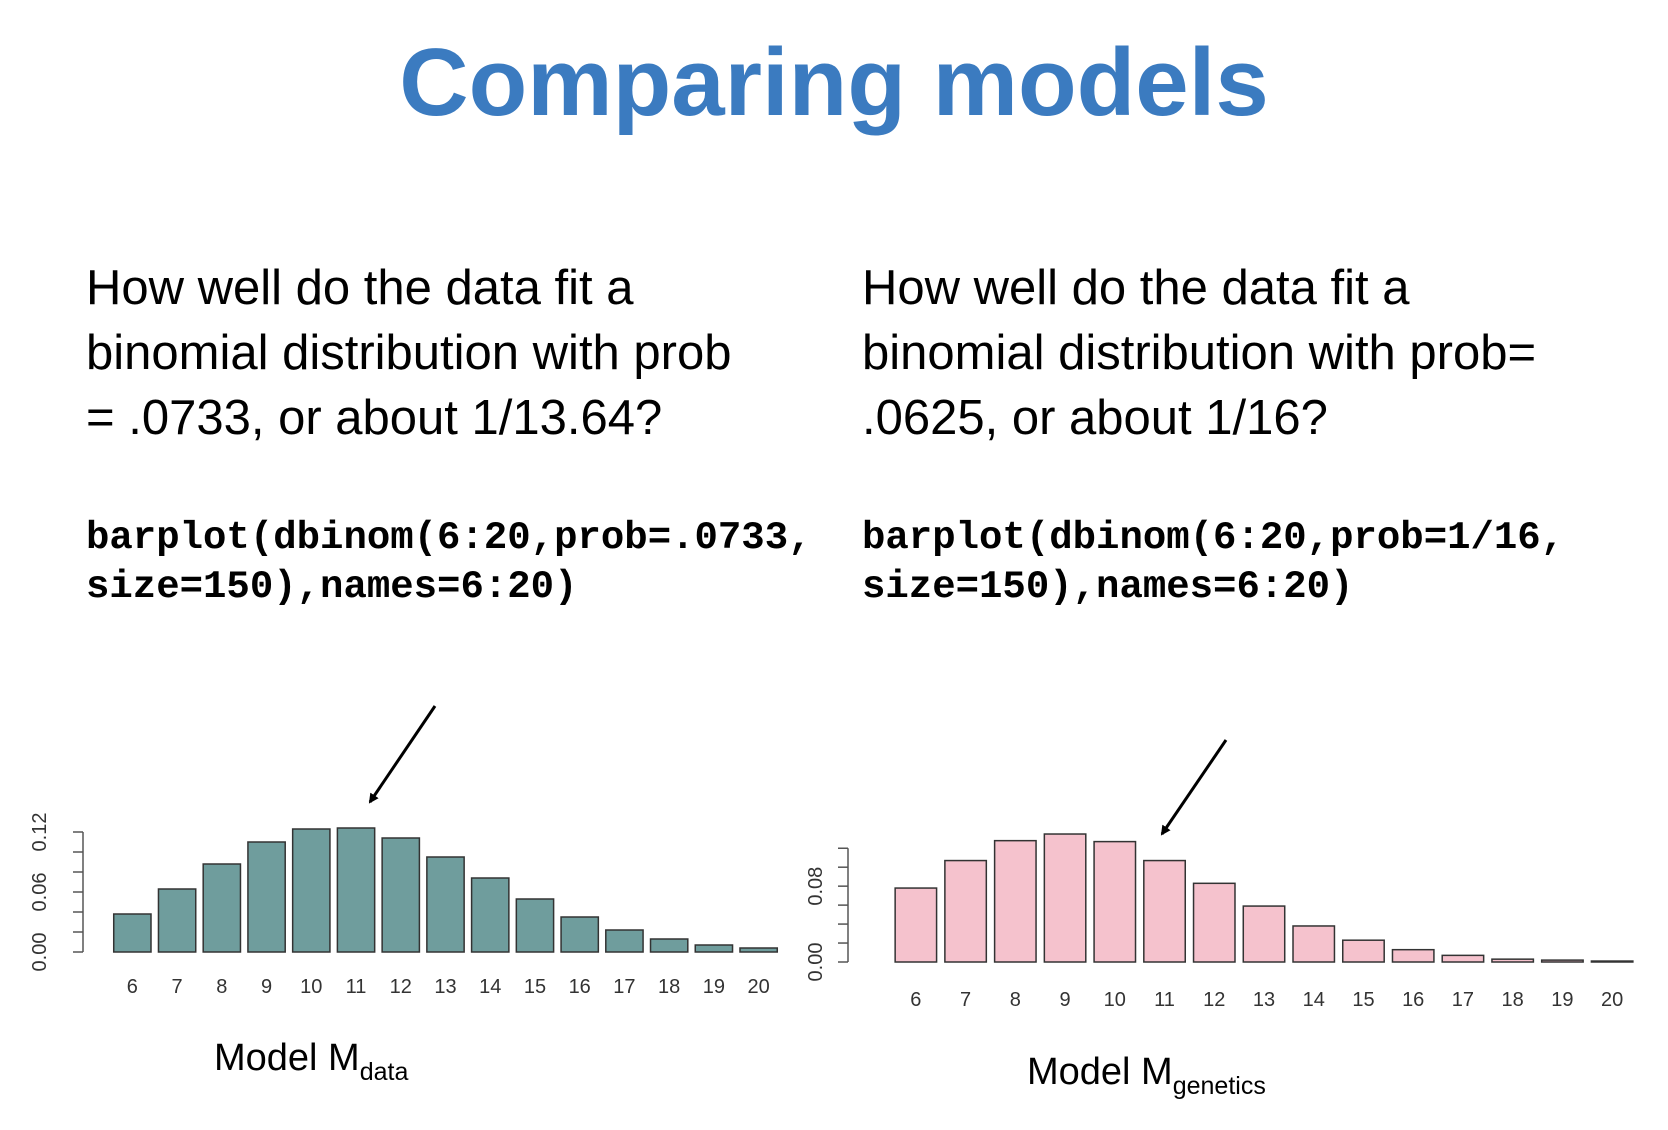  I want to click on question-line: = .0733, or about 1/13.64?, so click(374, 418).